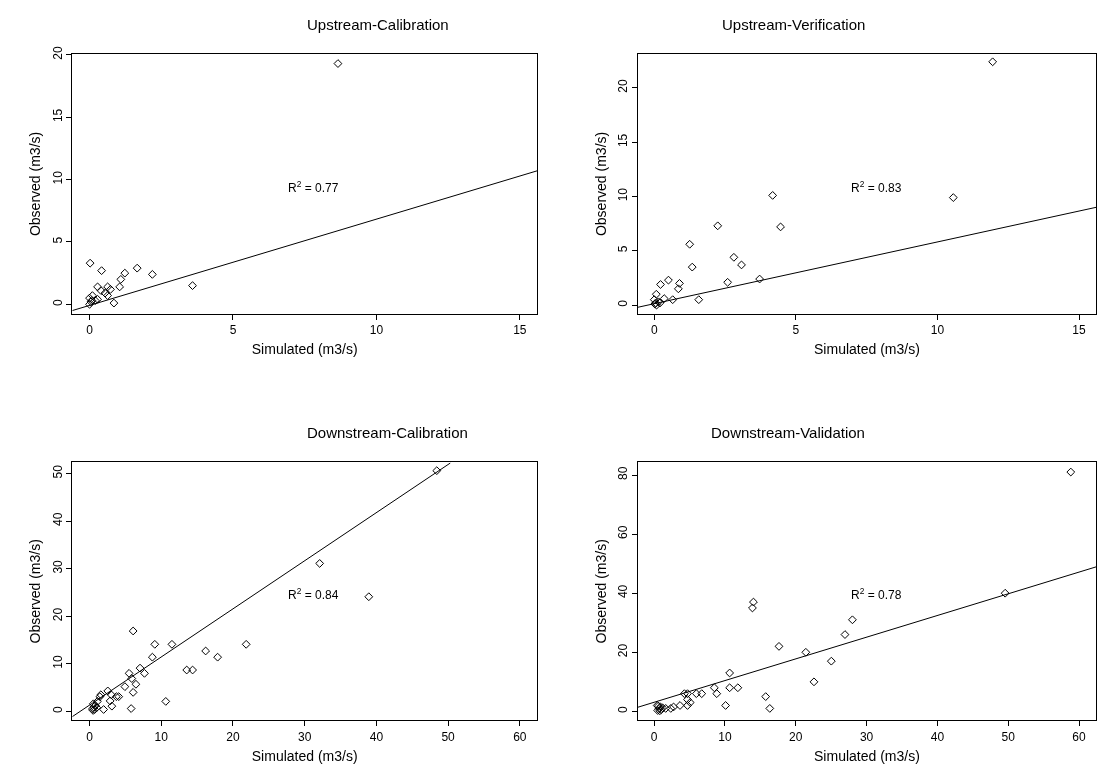  What do you see at coordinates (57, 519) in the screenshot?
I see `y-tick-label: 40` at bounding box center [57, 519].